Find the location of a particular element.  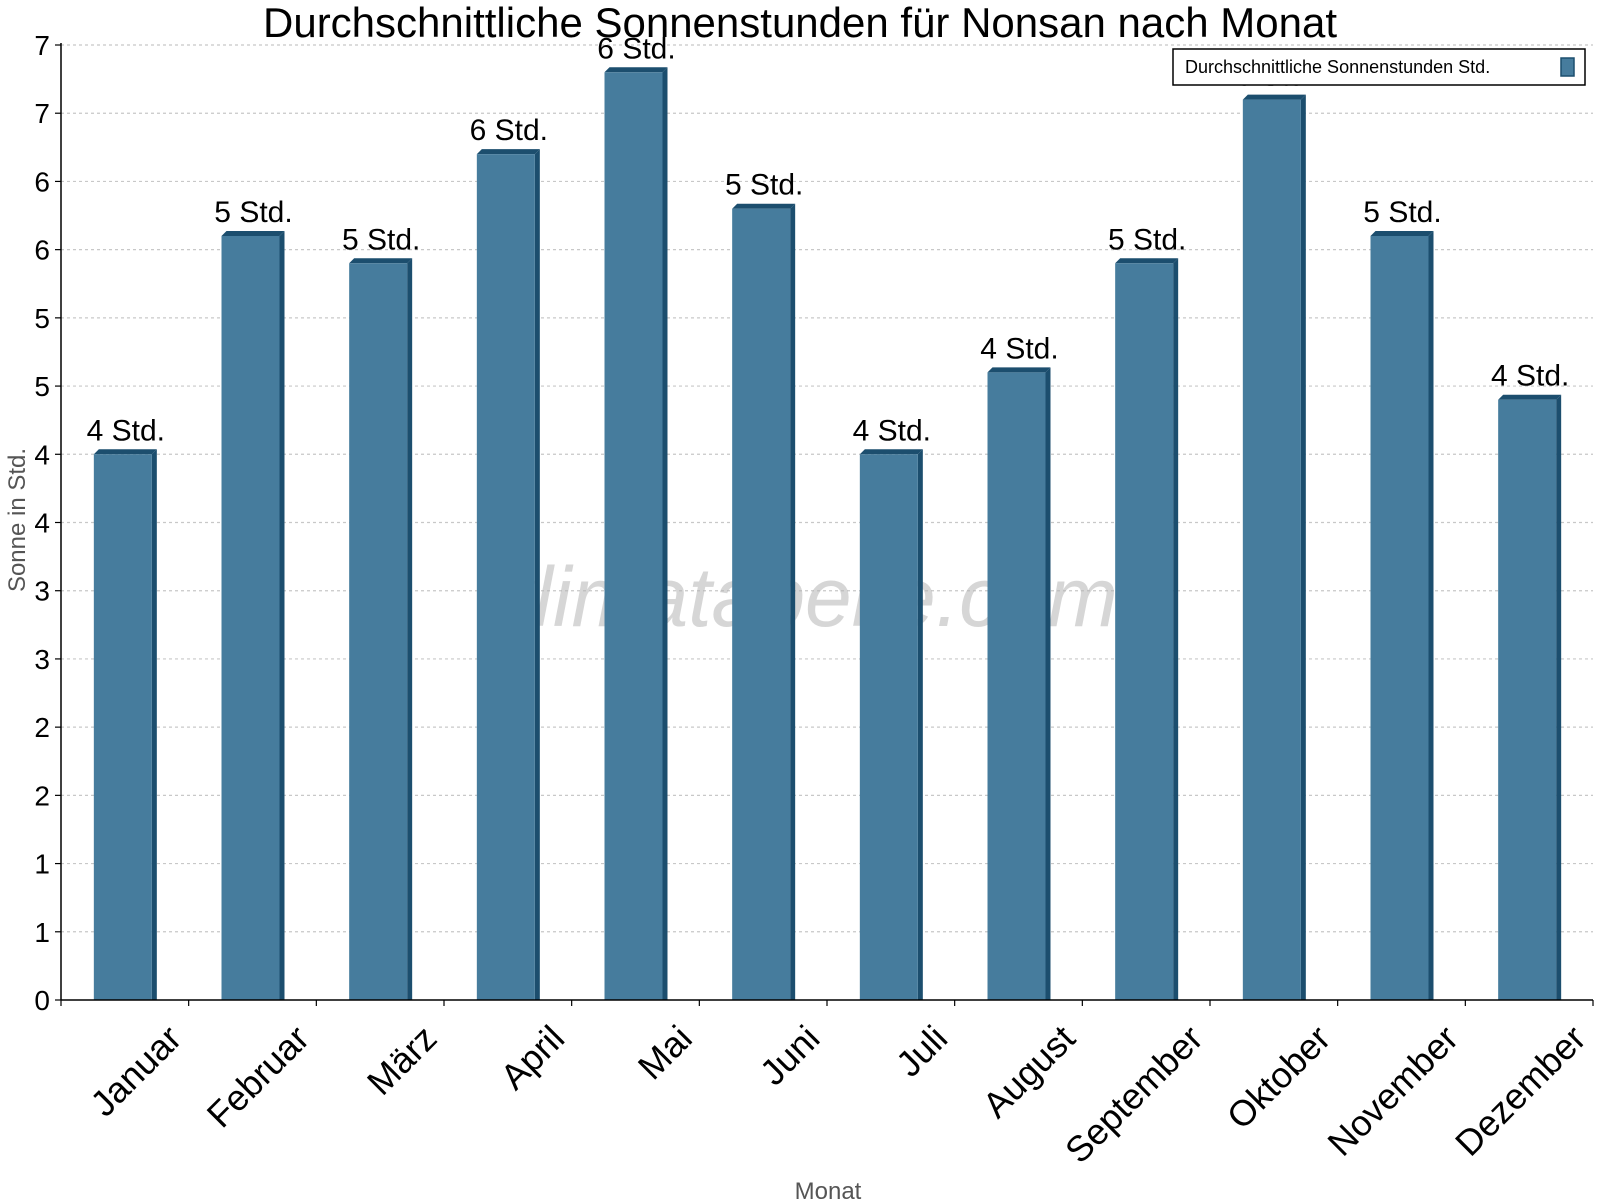

legend-box is located at coordinates (1379, 67).